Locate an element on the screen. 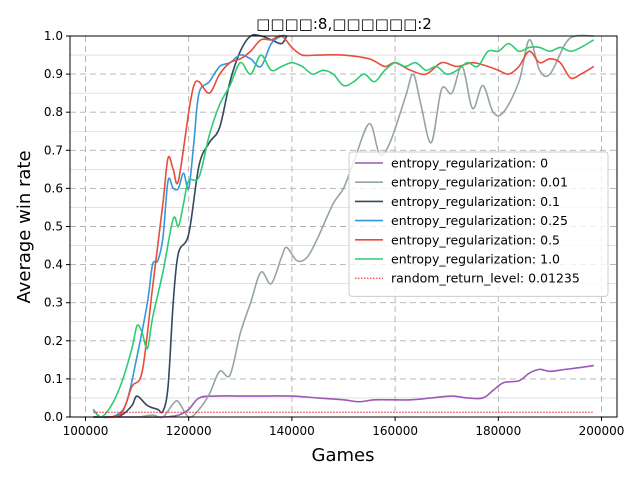 This screenshot has width=640, height=484. legend-box is located at coordinates (478, 224).